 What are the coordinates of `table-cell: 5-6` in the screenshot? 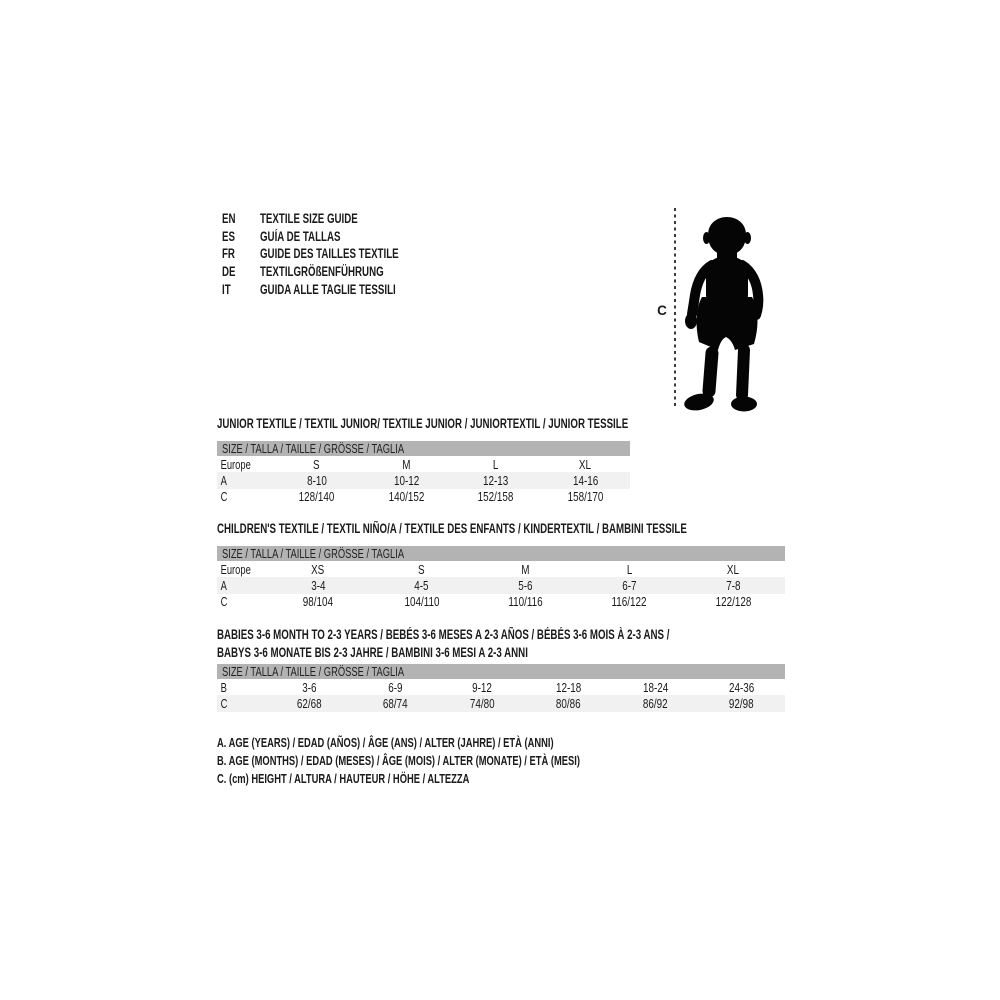 It's located at (526, 585).